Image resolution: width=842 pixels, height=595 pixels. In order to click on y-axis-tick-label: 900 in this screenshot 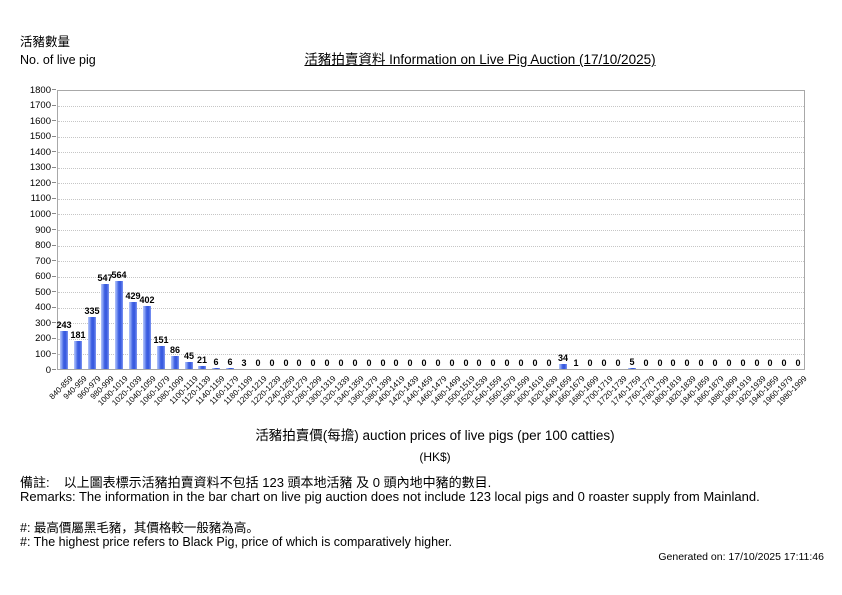, I will do `click(43, 230)`.